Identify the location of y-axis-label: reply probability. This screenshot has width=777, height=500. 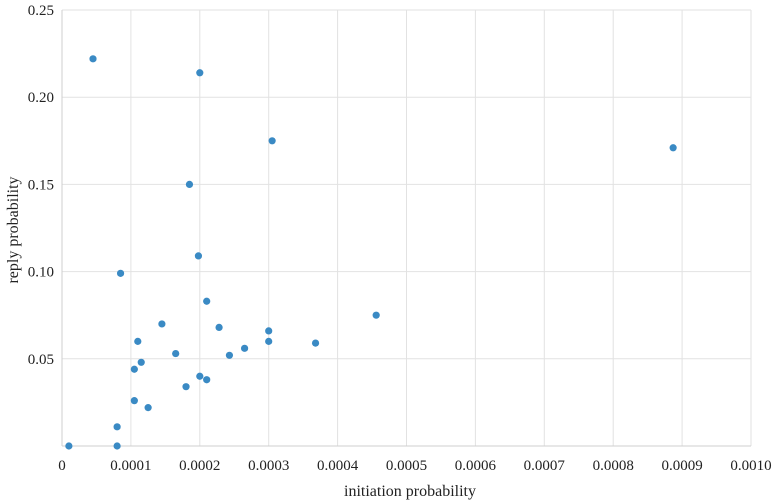
(13, 229).